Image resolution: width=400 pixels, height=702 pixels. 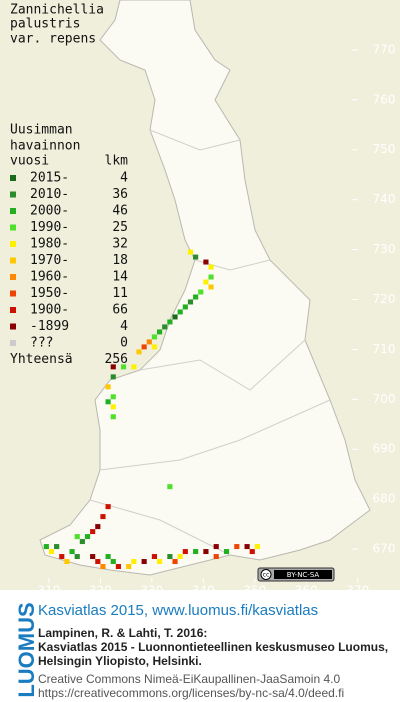 I want to click on badge-icon, so click(x=266, y=574).